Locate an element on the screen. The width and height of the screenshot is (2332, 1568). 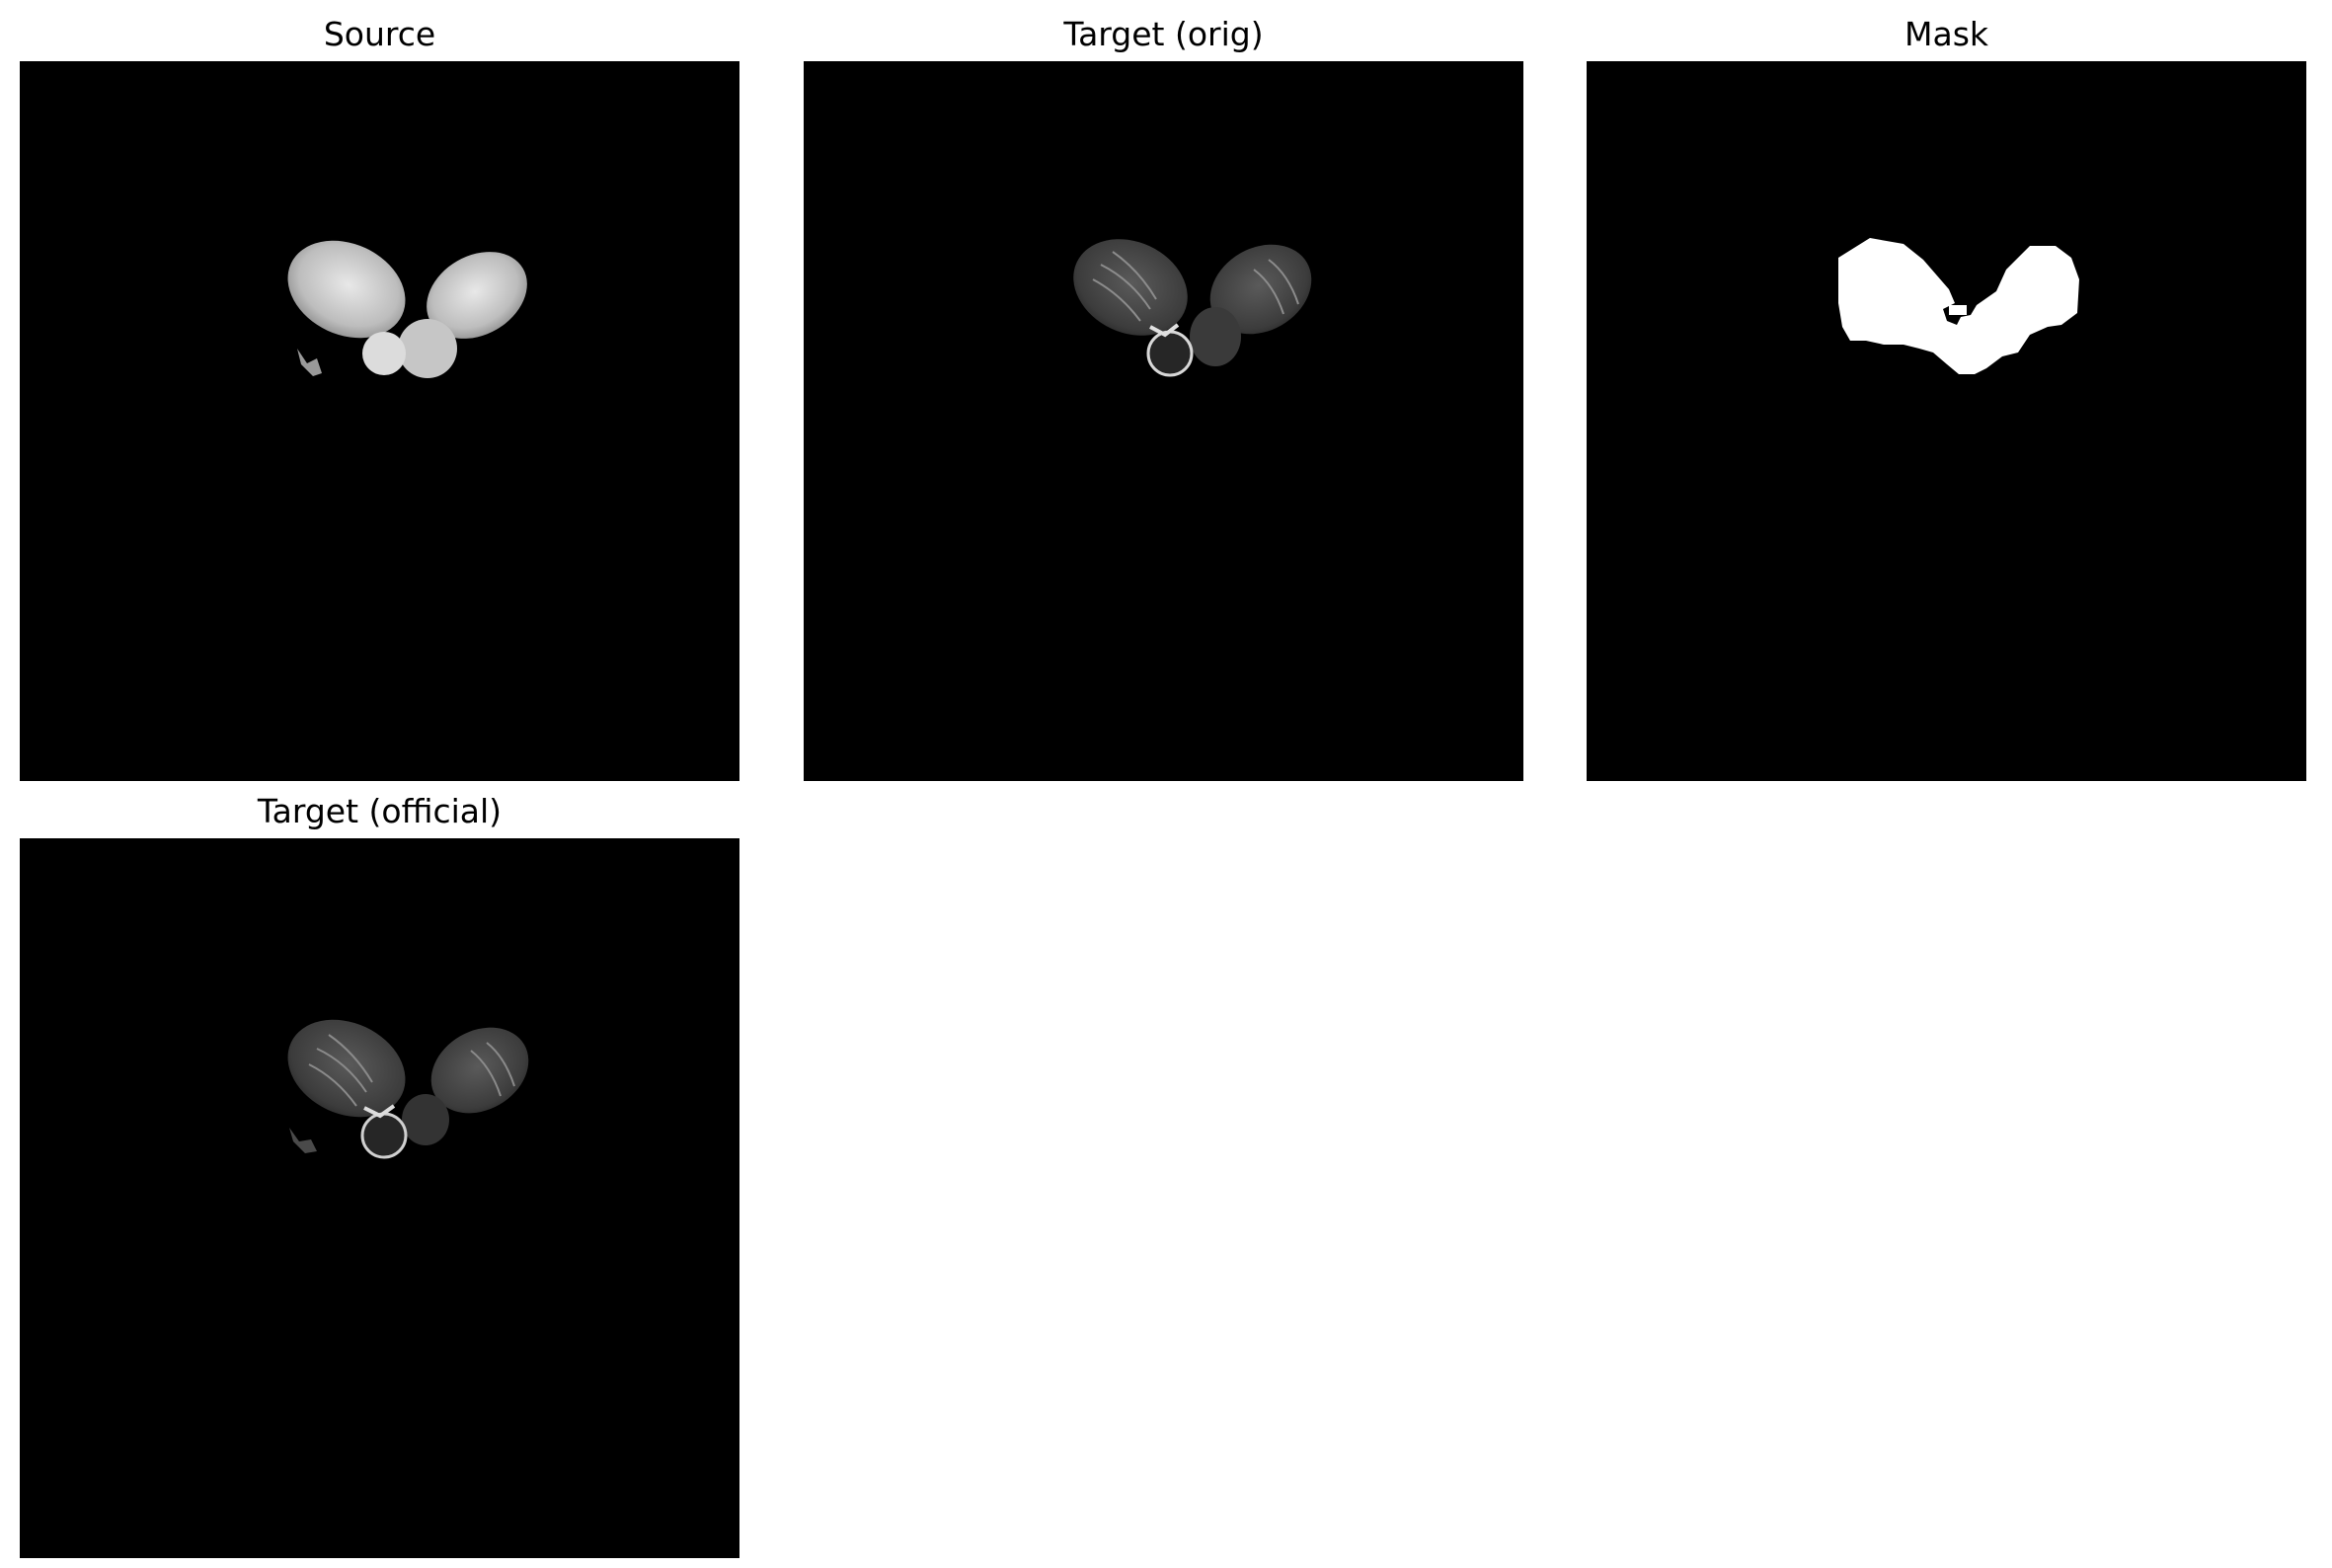
target-orig-scan is located at coordinates (1163, 421).